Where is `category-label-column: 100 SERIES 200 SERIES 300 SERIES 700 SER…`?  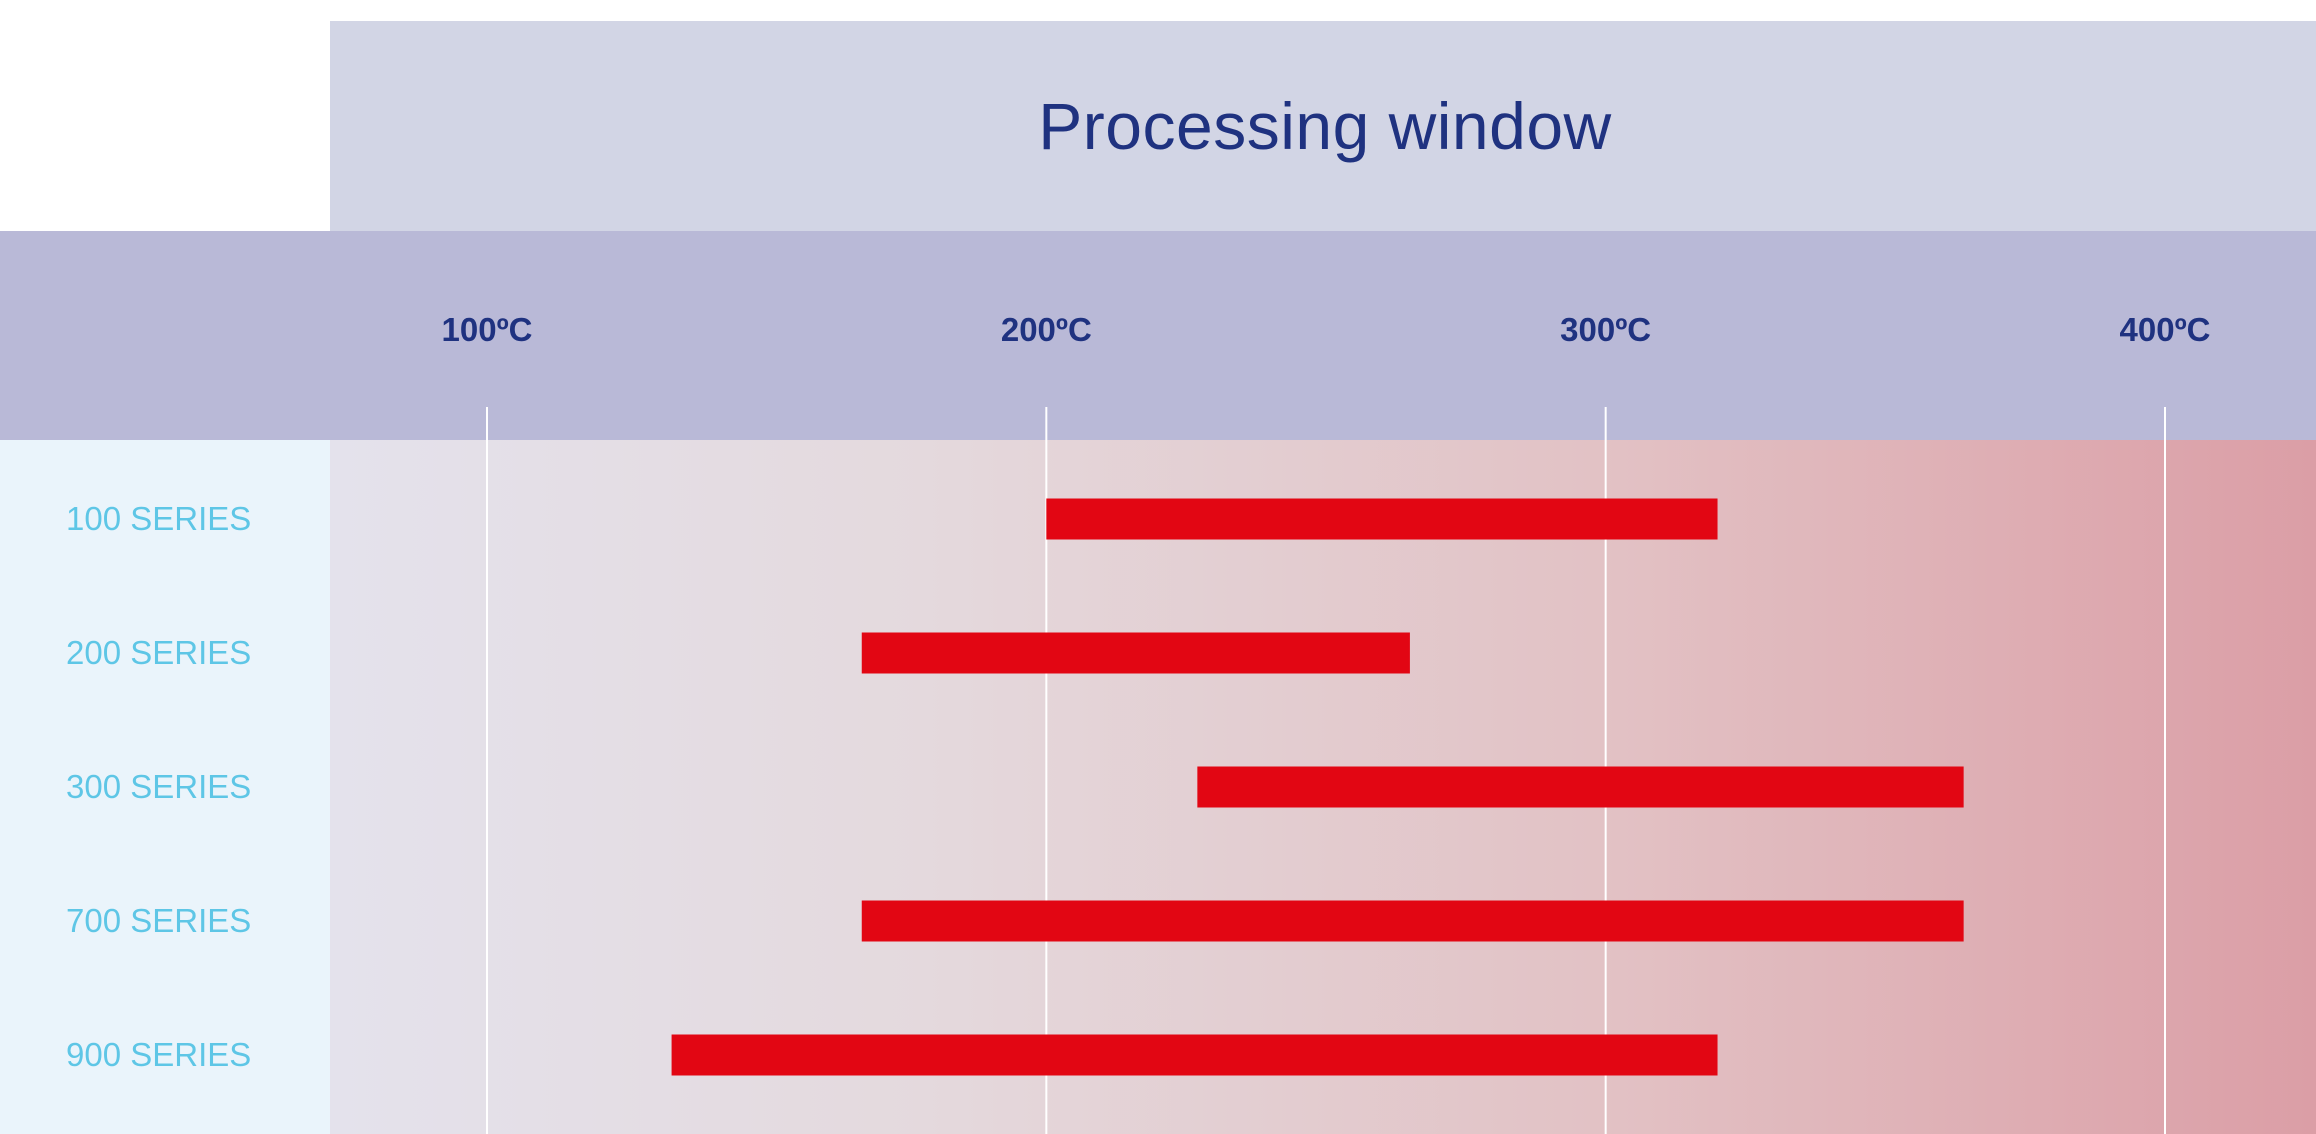
category-label-column: 100 SERIES 200 SERIES 300 SERIES 700 SER… is located at coordinates (165, 787).